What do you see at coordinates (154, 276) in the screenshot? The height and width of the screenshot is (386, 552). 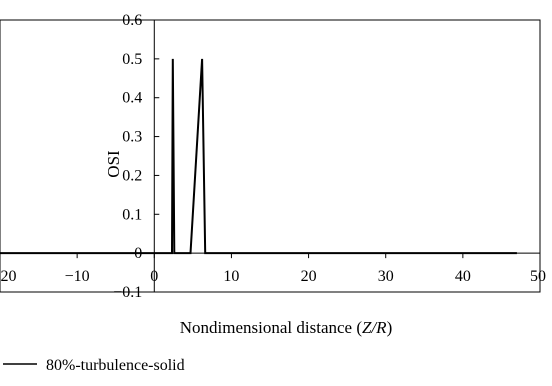 I see `x-tick-label: 0` at bounding box center [154, 276].